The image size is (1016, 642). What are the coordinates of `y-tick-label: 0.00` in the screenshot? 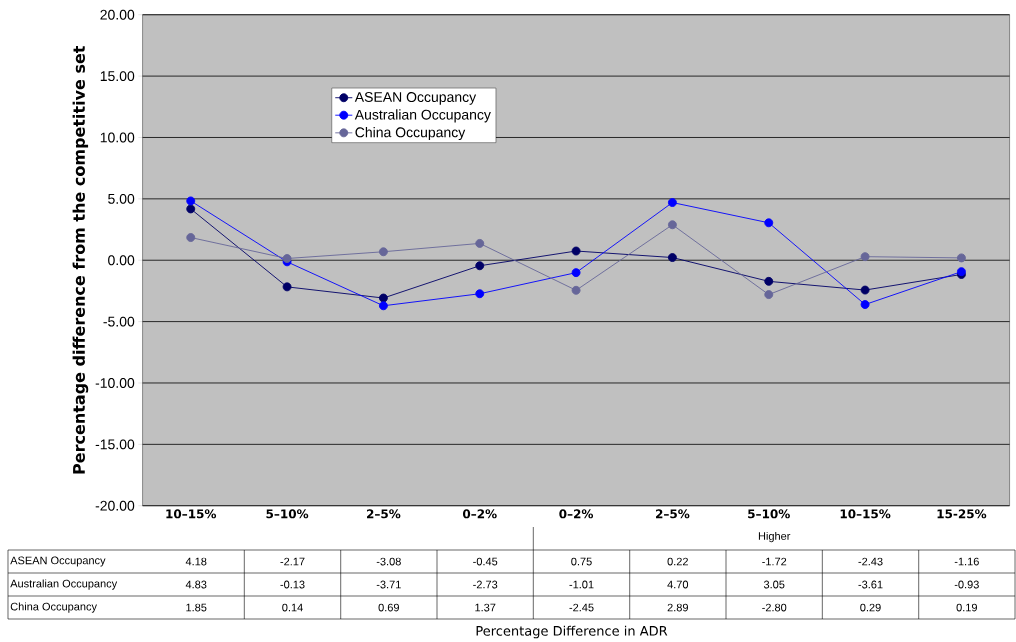 It's located at (121, 260).